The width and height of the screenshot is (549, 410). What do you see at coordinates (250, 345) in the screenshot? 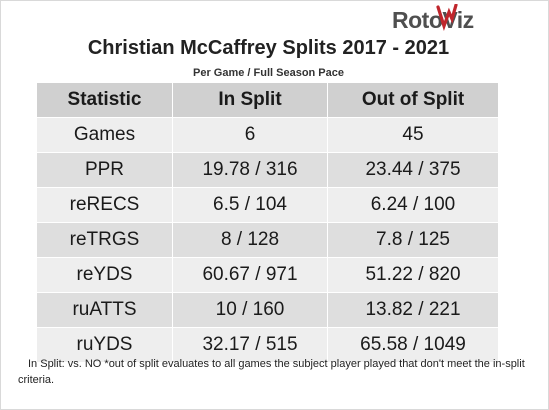
I see `in-split-cell: 32.17 / 515` at bounding box center [250, 345].